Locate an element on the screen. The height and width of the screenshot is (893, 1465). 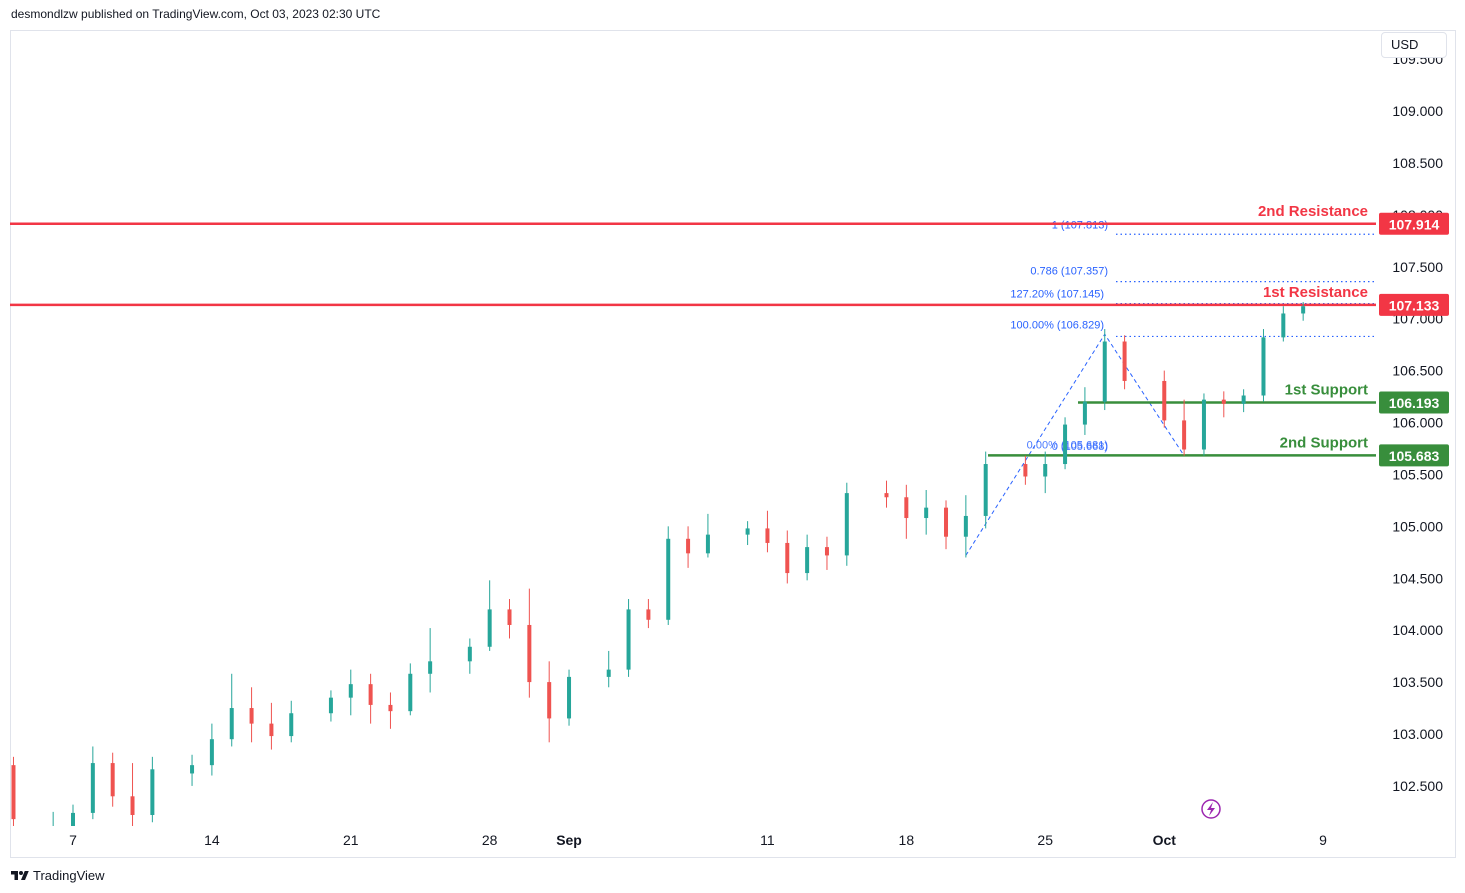
currency-button: USD is located at coordinates (1414, 45).